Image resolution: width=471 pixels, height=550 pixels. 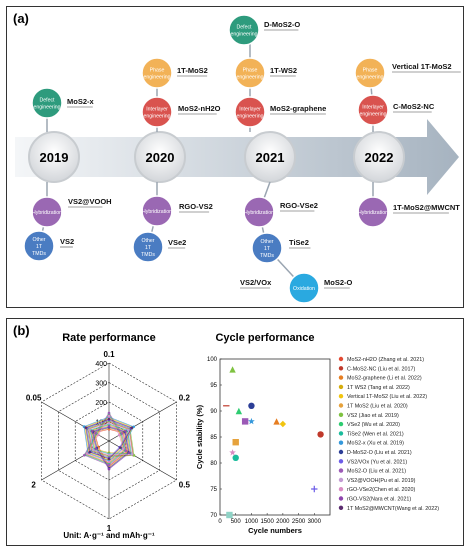 I want to click on n-2021-other-type-text: TMDs, so click(x=267, y=256).